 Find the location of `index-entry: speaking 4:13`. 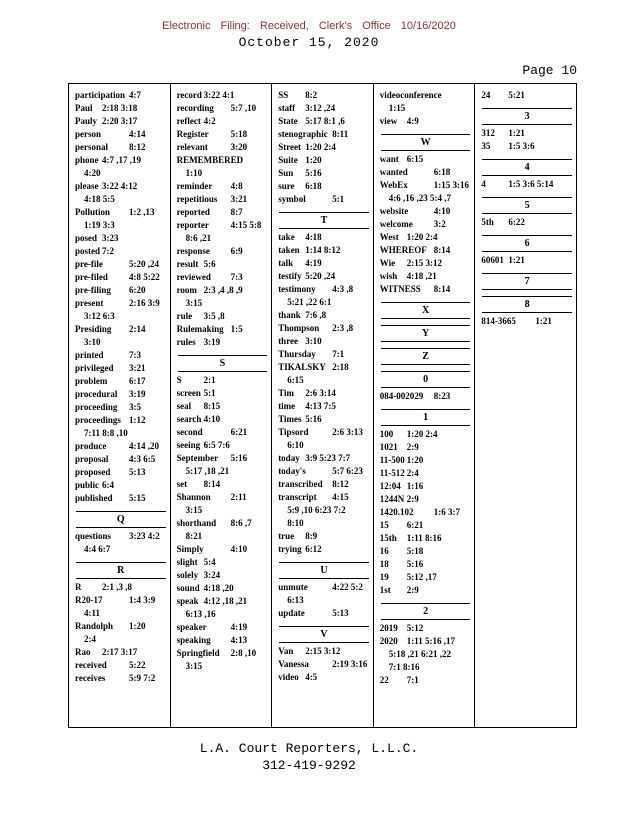

index-entry: speaking 4:13 is located at coordinates (223, 640).